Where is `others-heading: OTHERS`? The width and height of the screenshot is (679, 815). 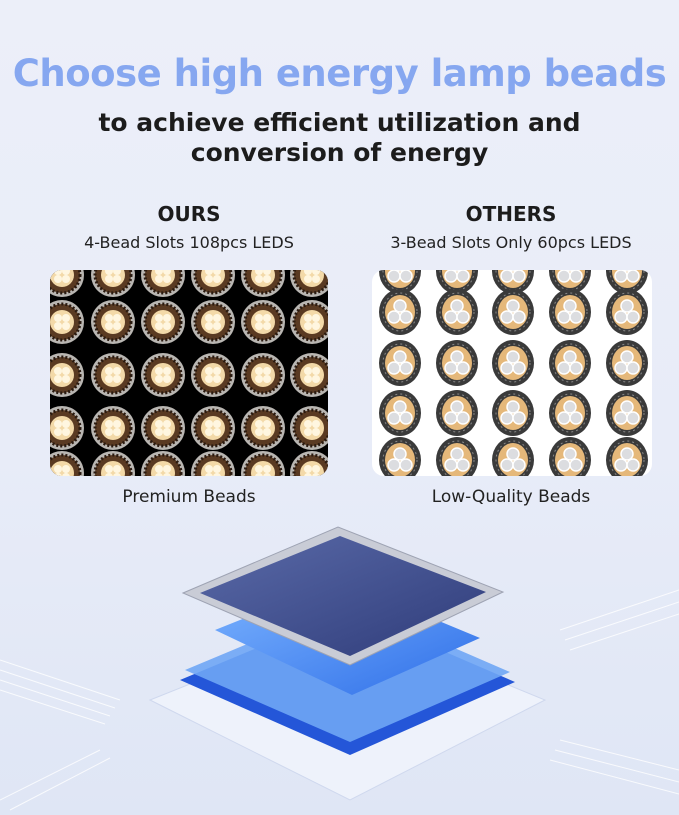 others-heading: OTHERS is located at coordinates (511, 214).